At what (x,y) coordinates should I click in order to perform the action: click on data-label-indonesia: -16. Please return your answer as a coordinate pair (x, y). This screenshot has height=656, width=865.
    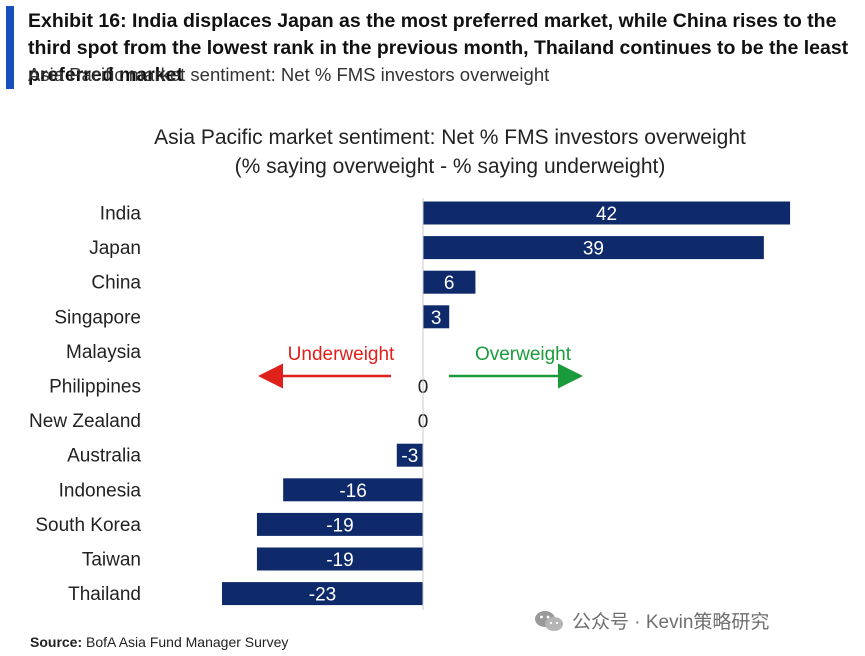
    Looking at the image, I should click on (352, 491).